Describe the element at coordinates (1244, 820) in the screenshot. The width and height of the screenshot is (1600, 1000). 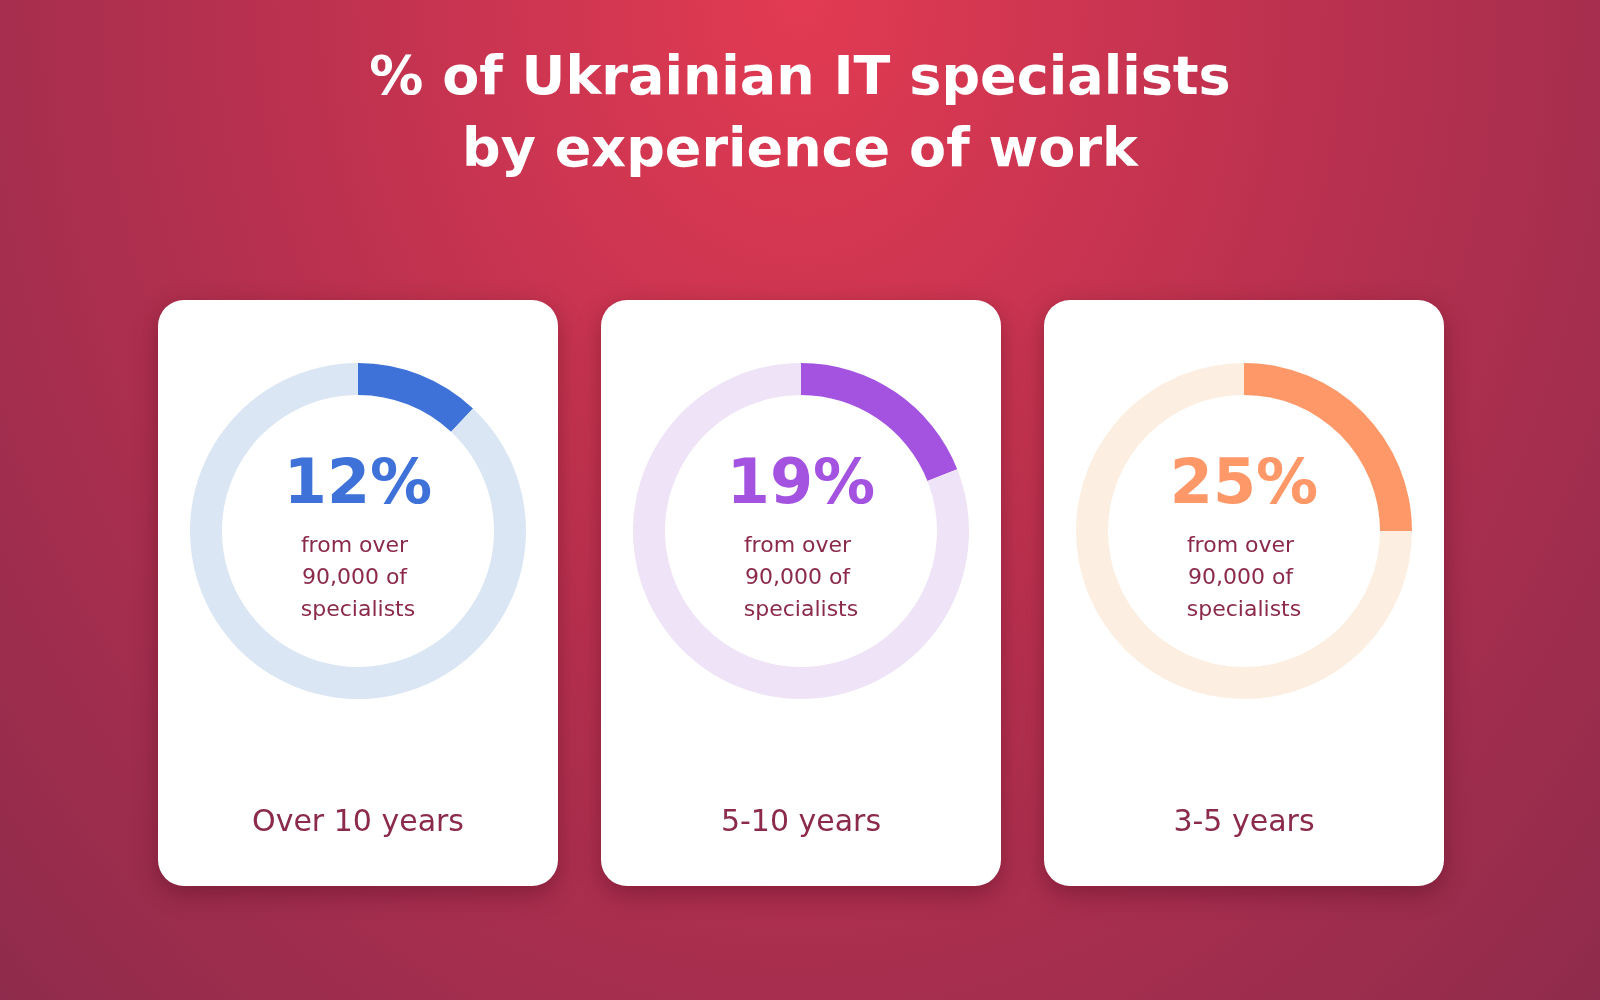
I see `text: 3-5 years` at that location.